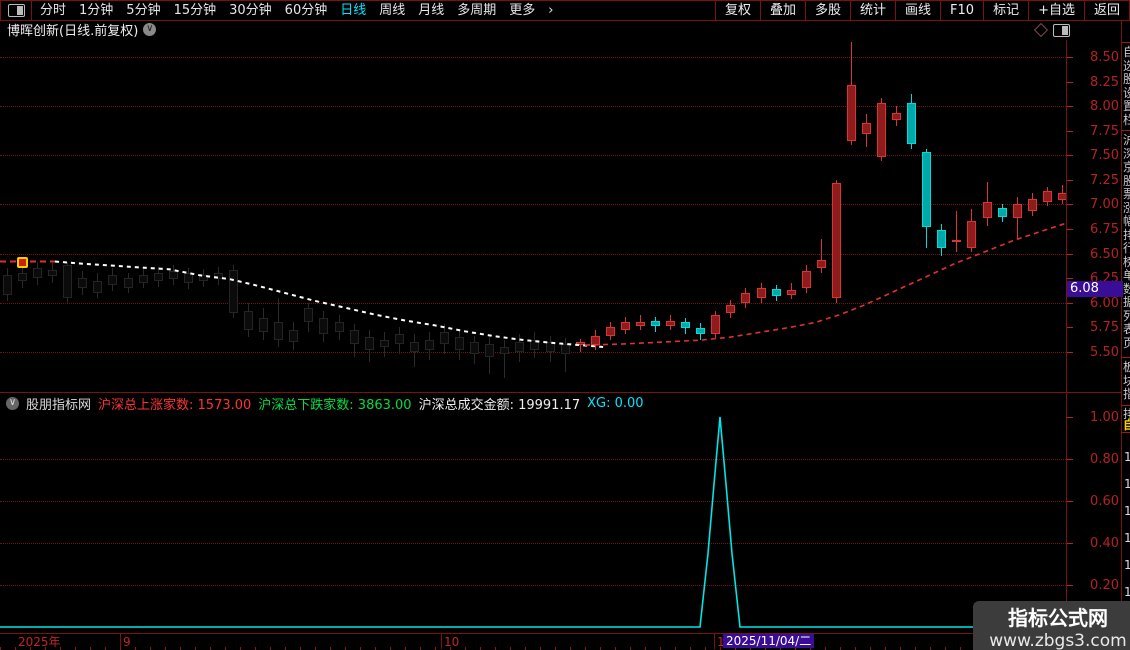 The height and width of the screenshot is (650, 1130). I want to click on panel-split-icon, so click(16, 10).